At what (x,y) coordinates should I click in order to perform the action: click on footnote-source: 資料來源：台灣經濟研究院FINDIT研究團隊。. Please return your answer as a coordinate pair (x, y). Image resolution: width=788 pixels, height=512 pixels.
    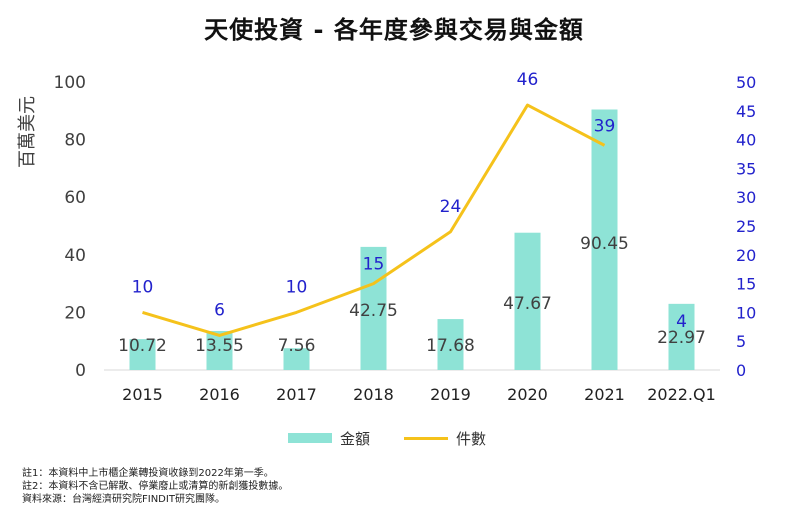
    Looking at the image, I should click on (123, 499).